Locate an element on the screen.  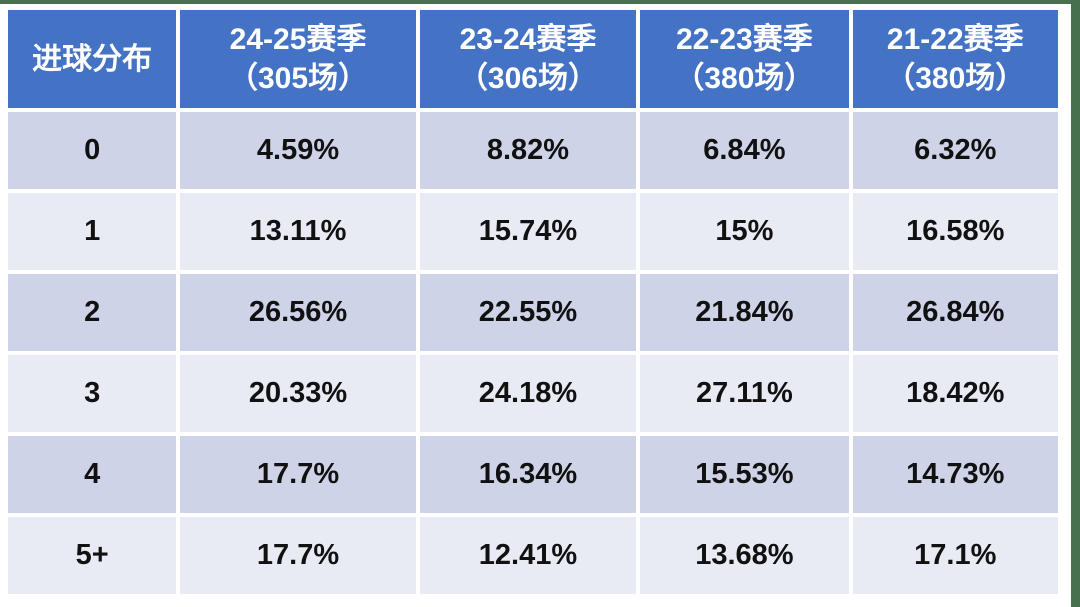
season-title: 22-23赛季 is located at coordinates (744, 39).